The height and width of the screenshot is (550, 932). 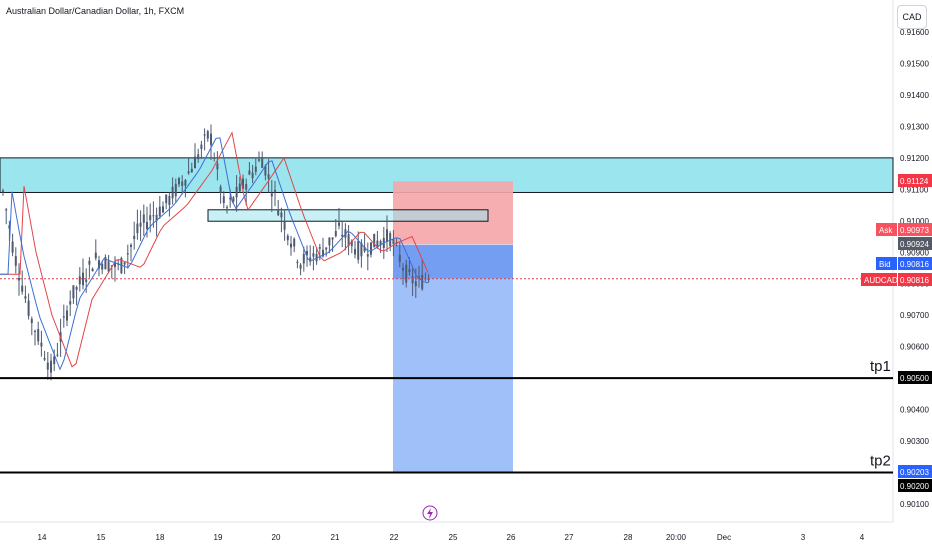 What do you see at coordinates (862, 537) in the screenshot?
I see `x-tick-label: 4` at bounding box center [862, 537].